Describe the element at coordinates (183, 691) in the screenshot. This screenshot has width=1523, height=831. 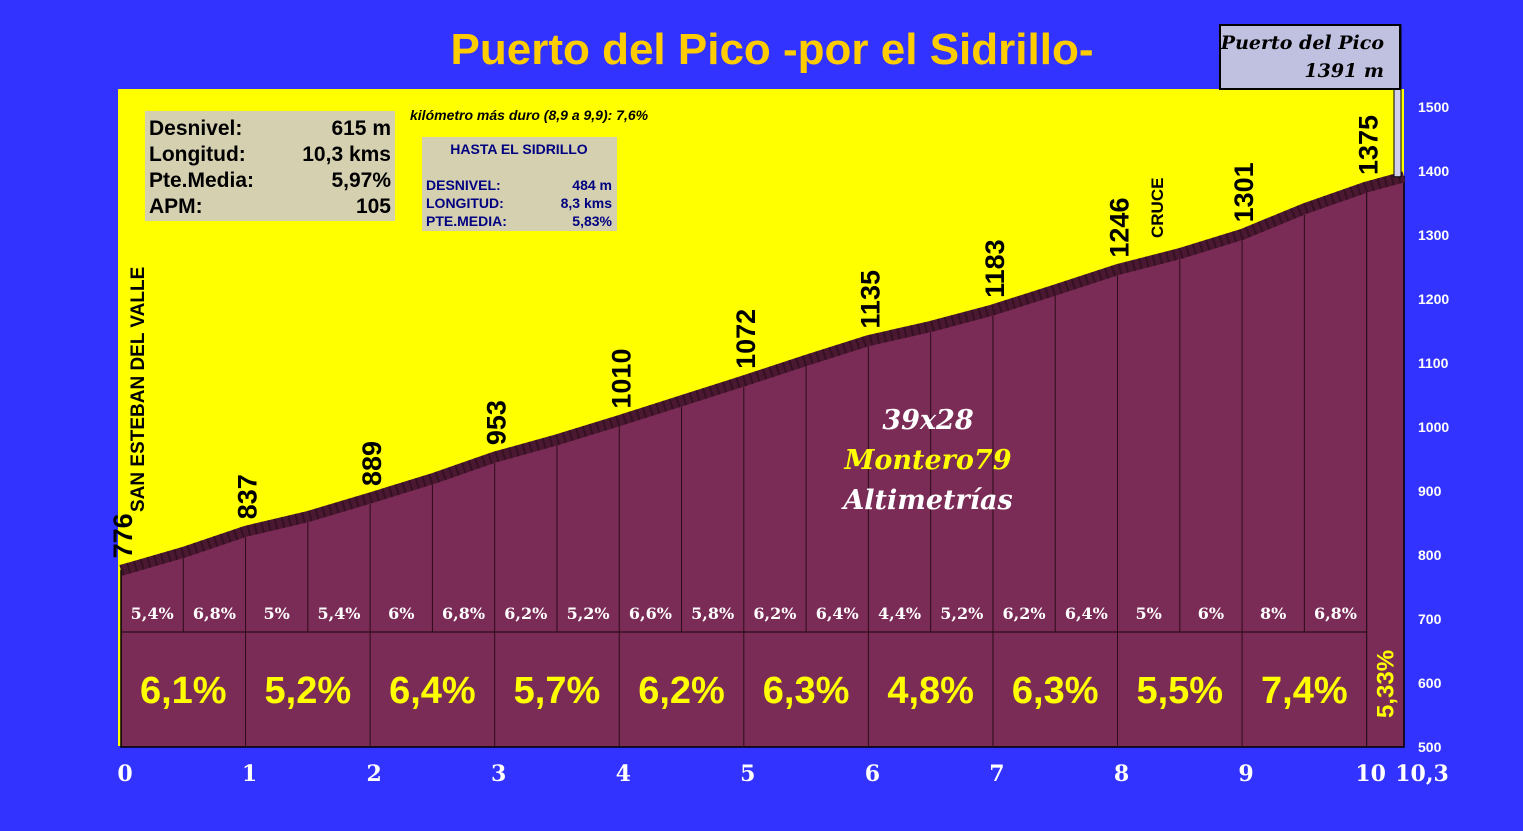
I see `km-gradient-label: 6,1%` at that location.